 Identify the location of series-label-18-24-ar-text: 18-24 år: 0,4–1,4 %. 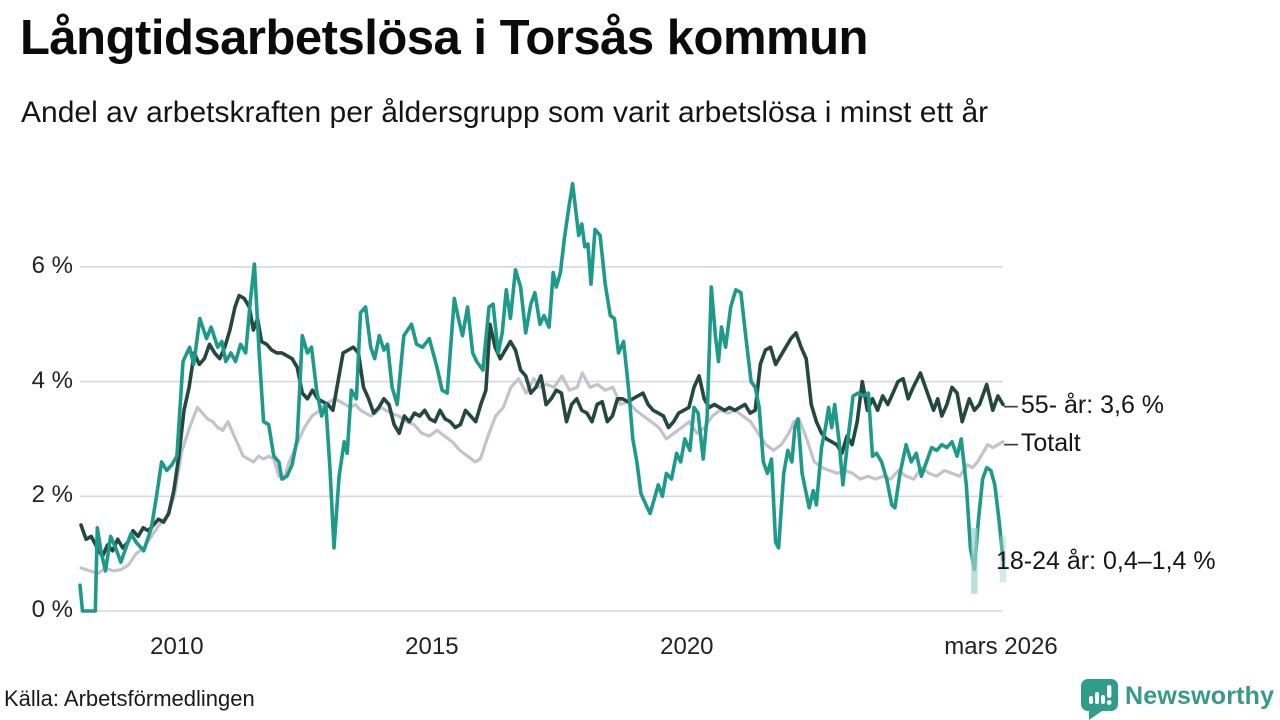
(1106, 561).